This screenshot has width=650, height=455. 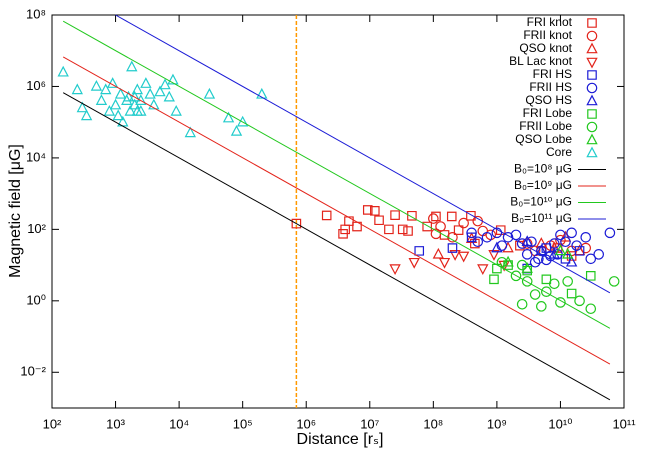 I want to click on y-tick-label: 10⁻², so click(x=33, y=371).